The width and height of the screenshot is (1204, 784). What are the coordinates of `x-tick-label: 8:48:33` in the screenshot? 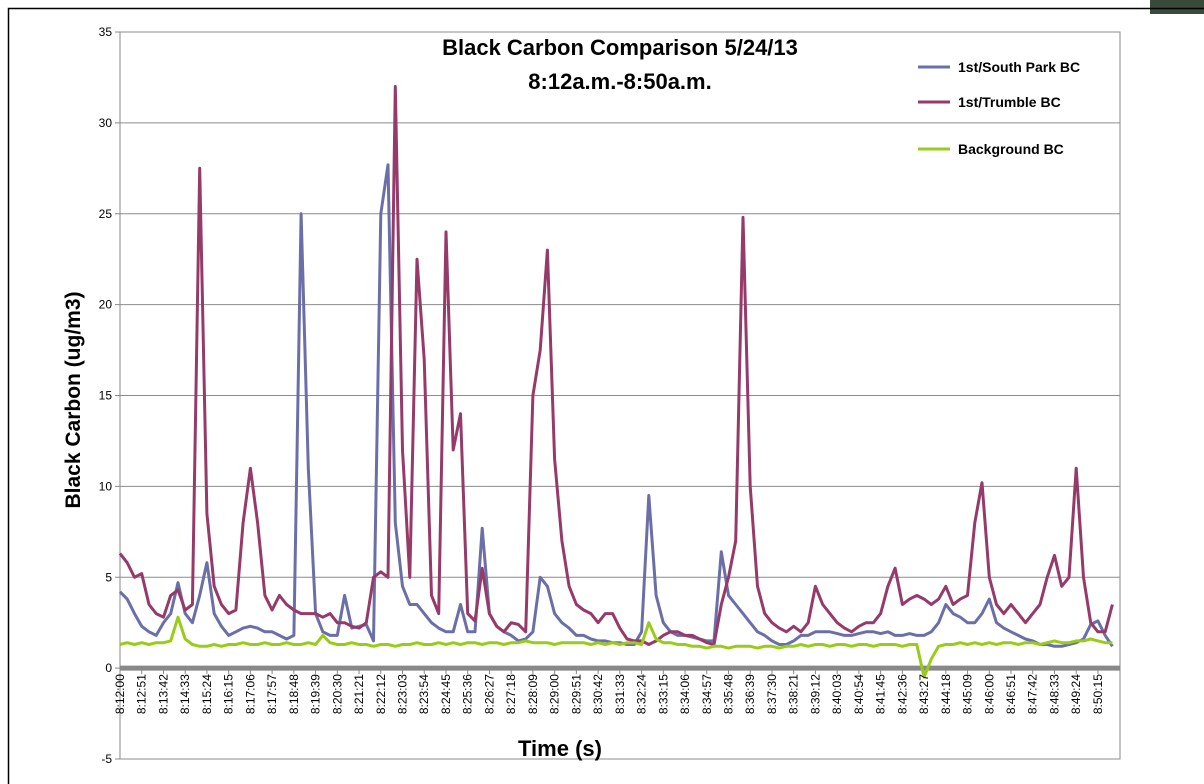 It's located at (1054, 694).